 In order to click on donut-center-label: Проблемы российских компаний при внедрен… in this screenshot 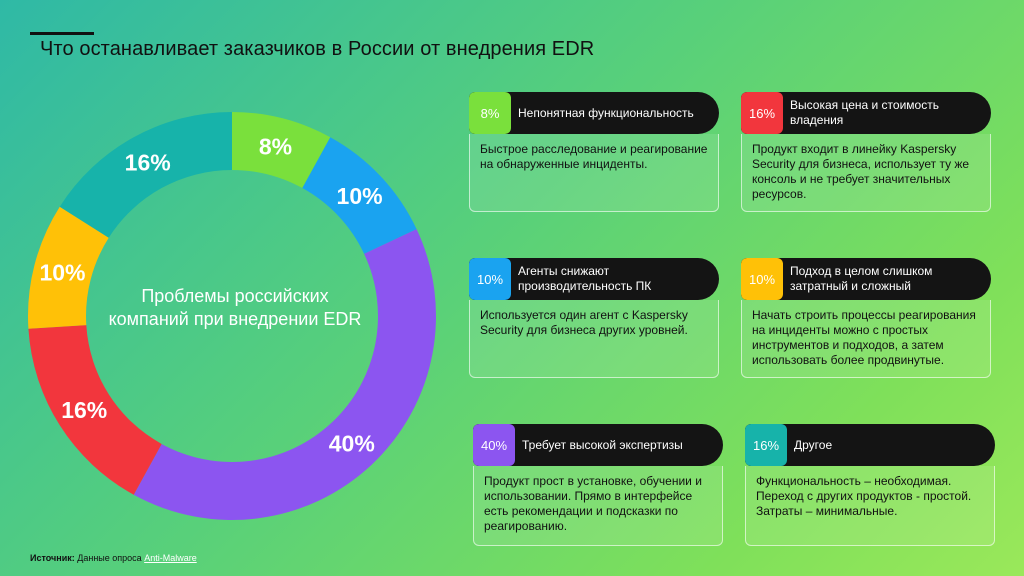, I will do `click(235, 307)`.